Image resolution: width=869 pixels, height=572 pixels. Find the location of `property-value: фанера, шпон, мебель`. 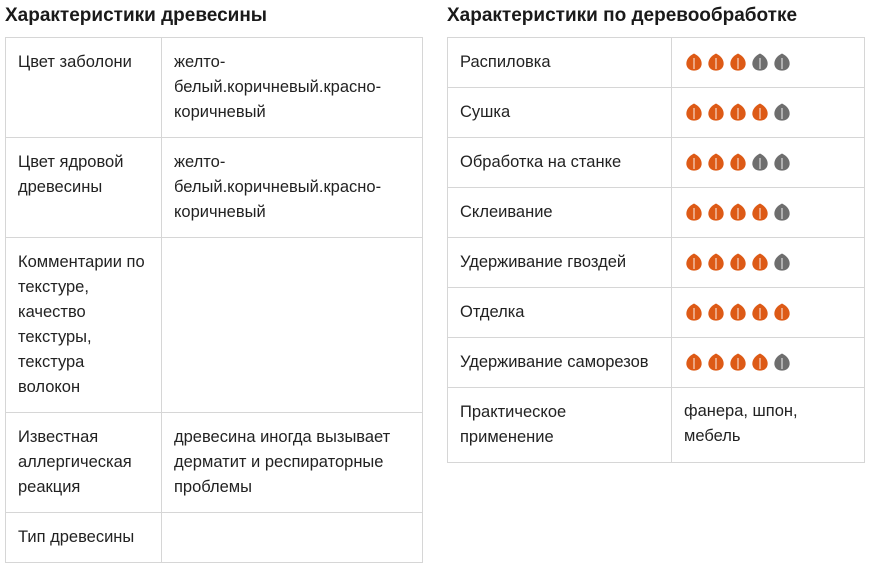

property-value: фанера, шпон, мебель is located at coordinates (768, 425).